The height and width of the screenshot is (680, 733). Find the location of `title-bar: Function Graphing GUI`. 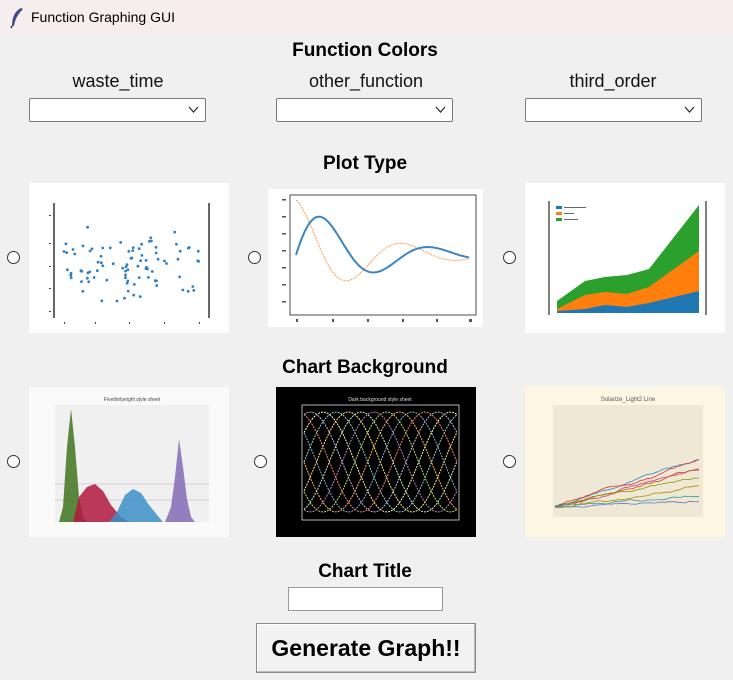

title-bar: Function Graphing GUI is located at coordinates (366, 18).